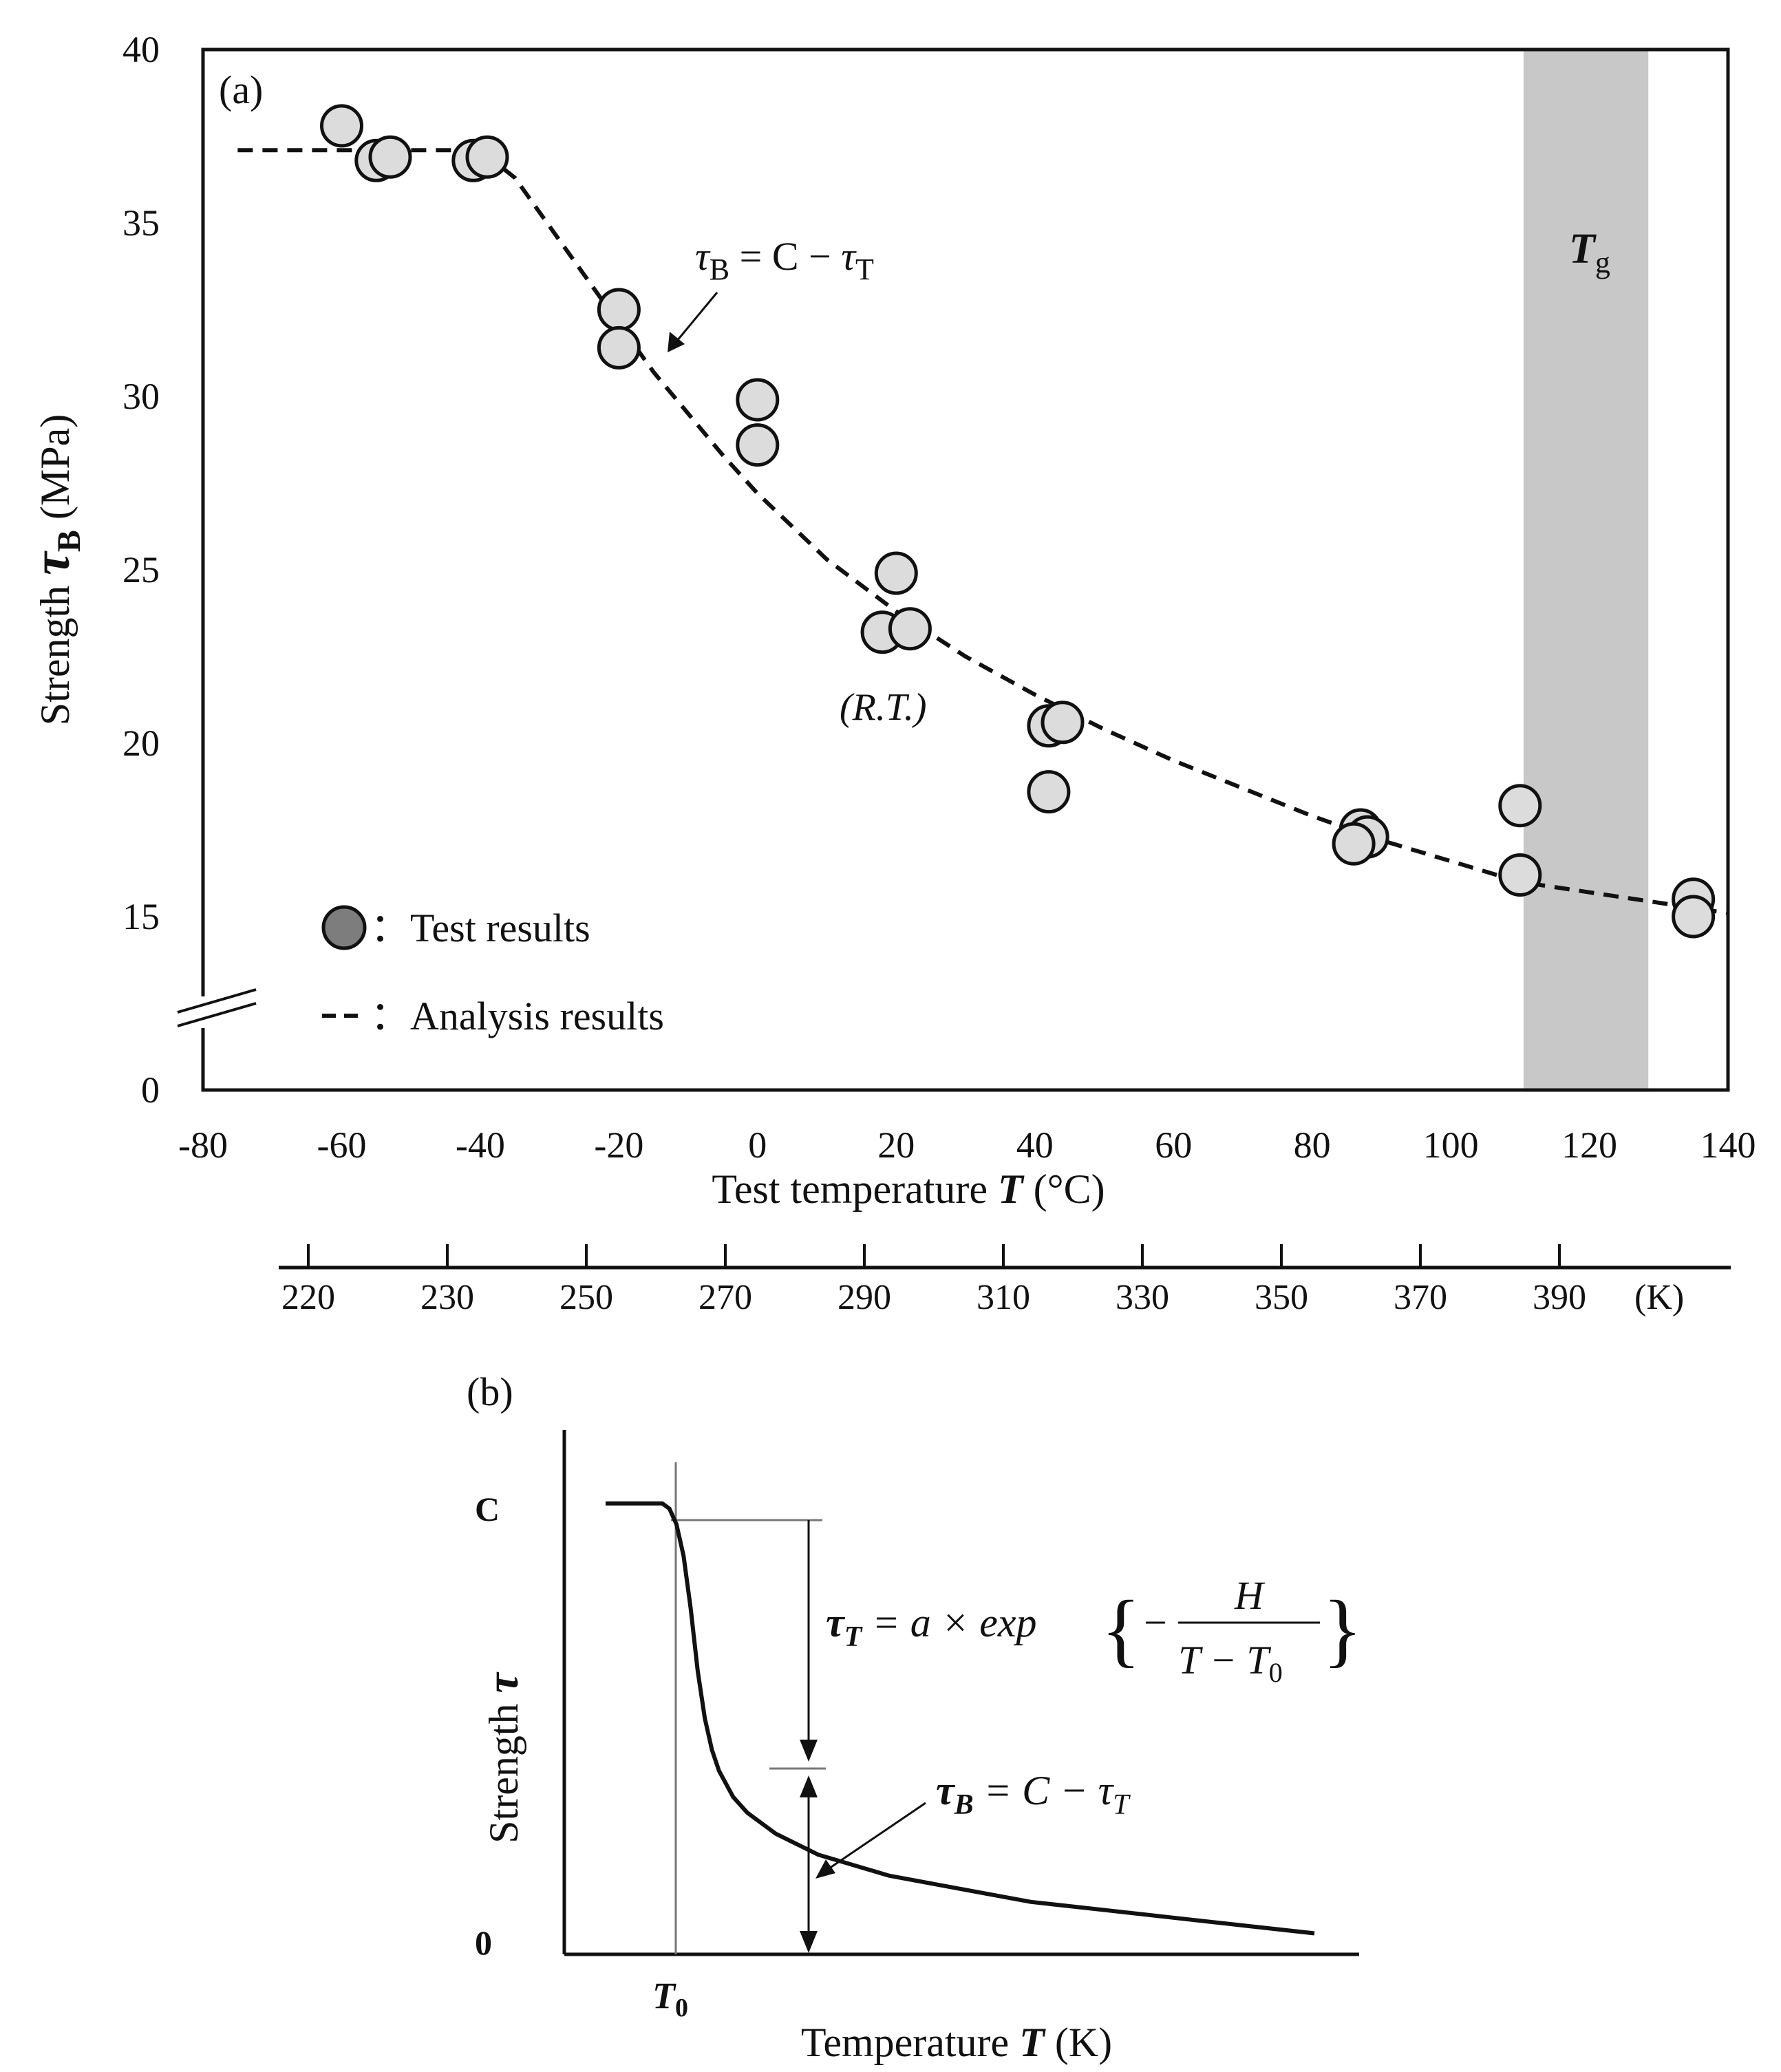  I want to click on y-tick-label: 20, so click(141, 743).